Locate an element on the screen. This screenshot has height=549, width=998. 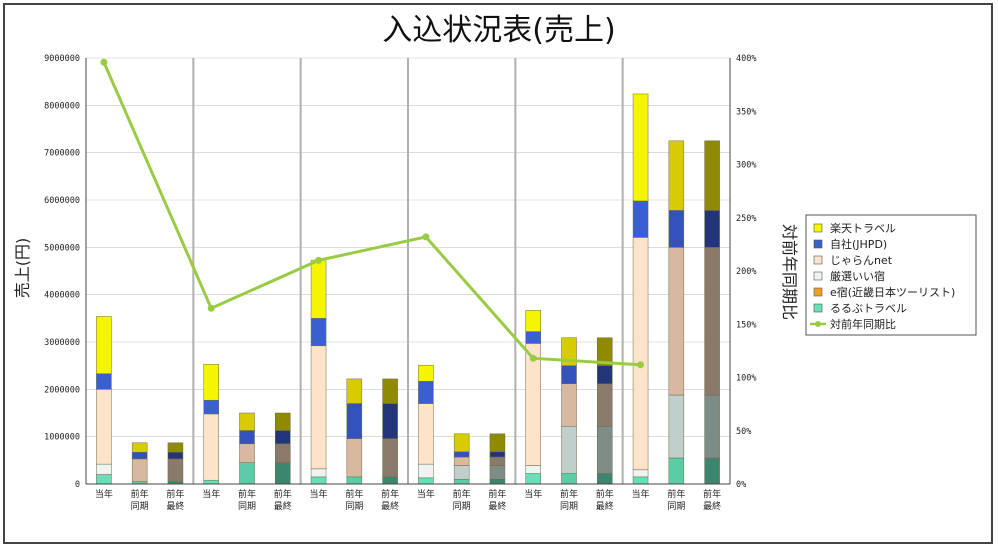
y2-tick-label: 100% is located at coordinates (746, 379).